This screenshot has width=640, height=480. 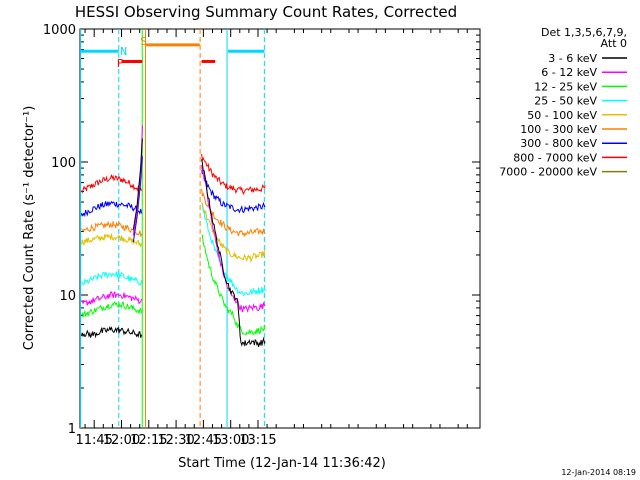 I want to click on y-tick-label: 100, so click(x=63, y=163).